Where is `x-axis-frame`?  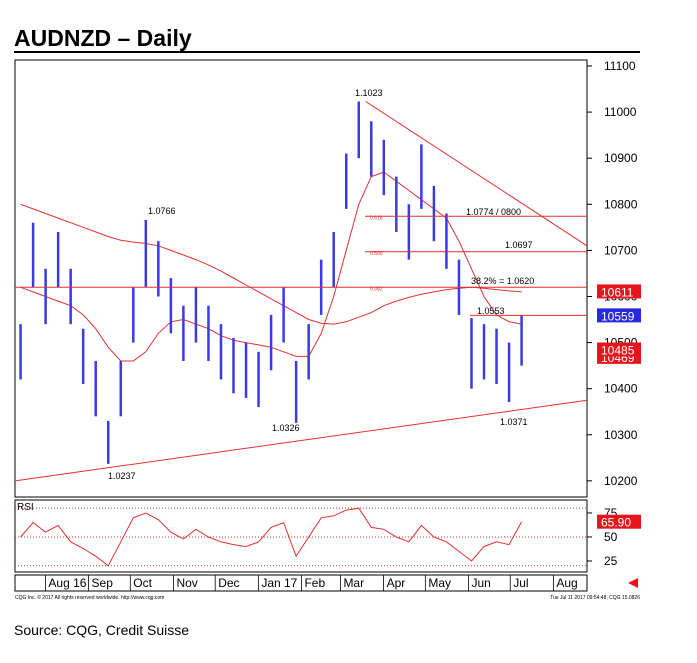
x-axis-frame is located at coordinates (301, 583).